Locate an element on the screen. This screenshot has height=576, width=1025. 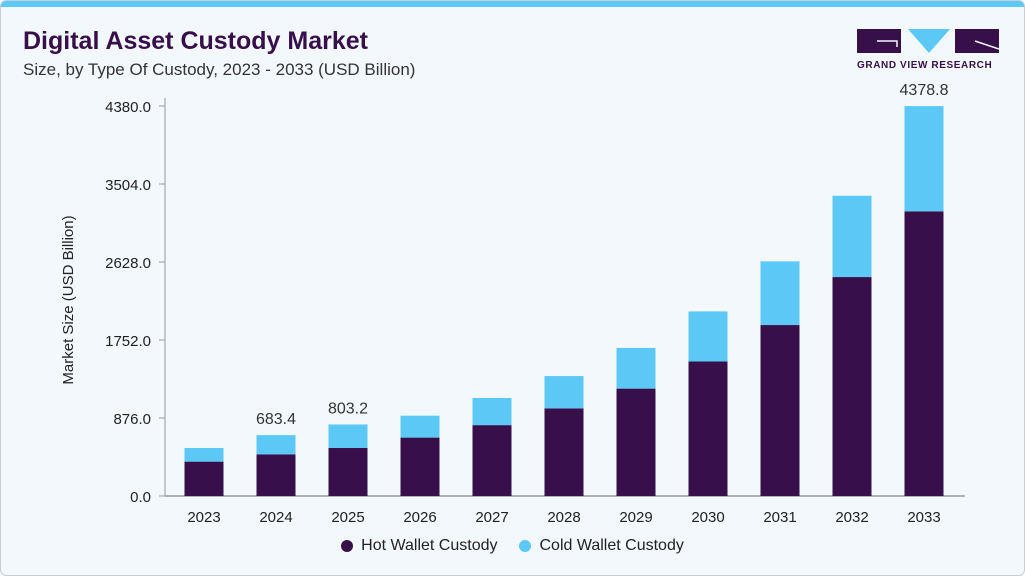
bar-cold-2025 is located at coordinates (348, 436).